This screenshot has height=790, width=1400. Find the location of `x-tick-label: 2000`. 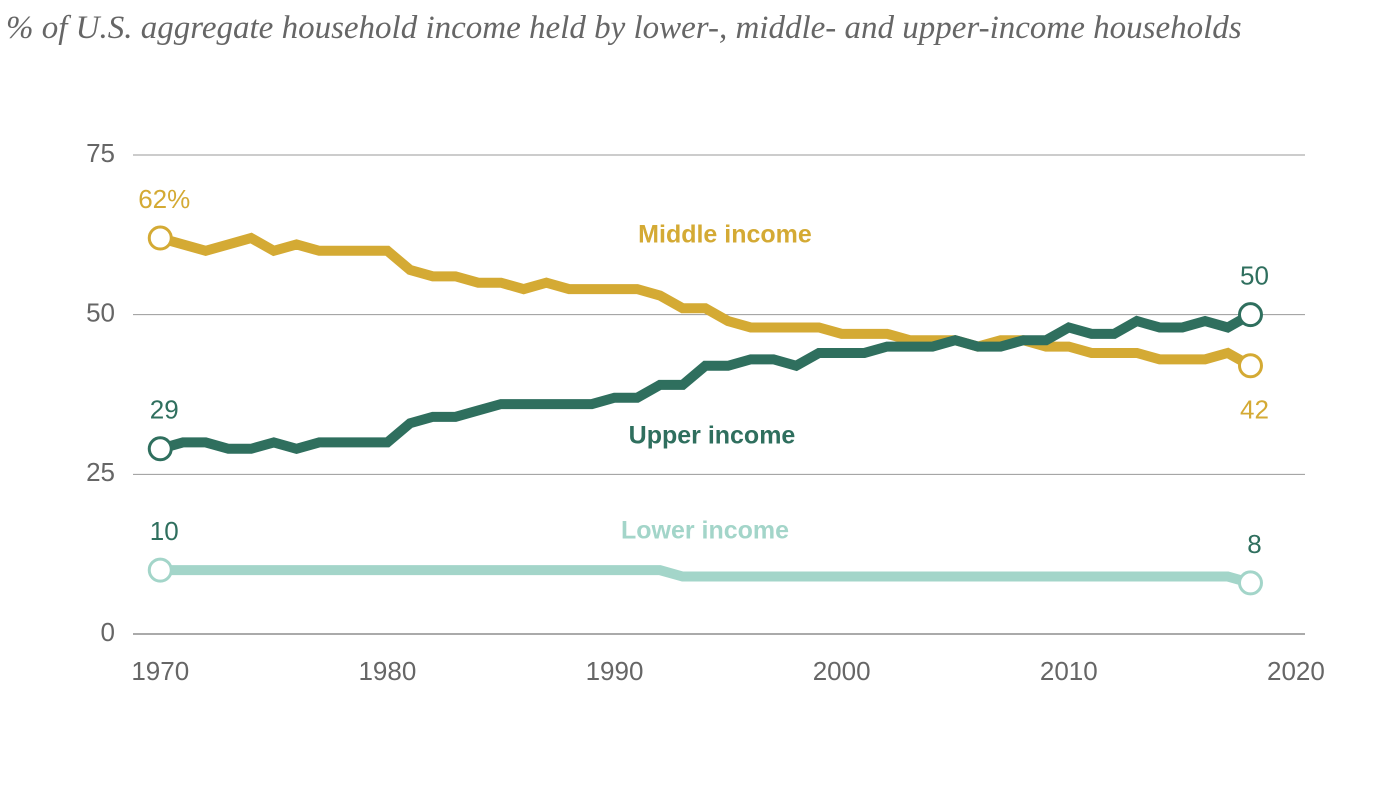

x-tick-label: 2000 is located at coordinates (842, 671).